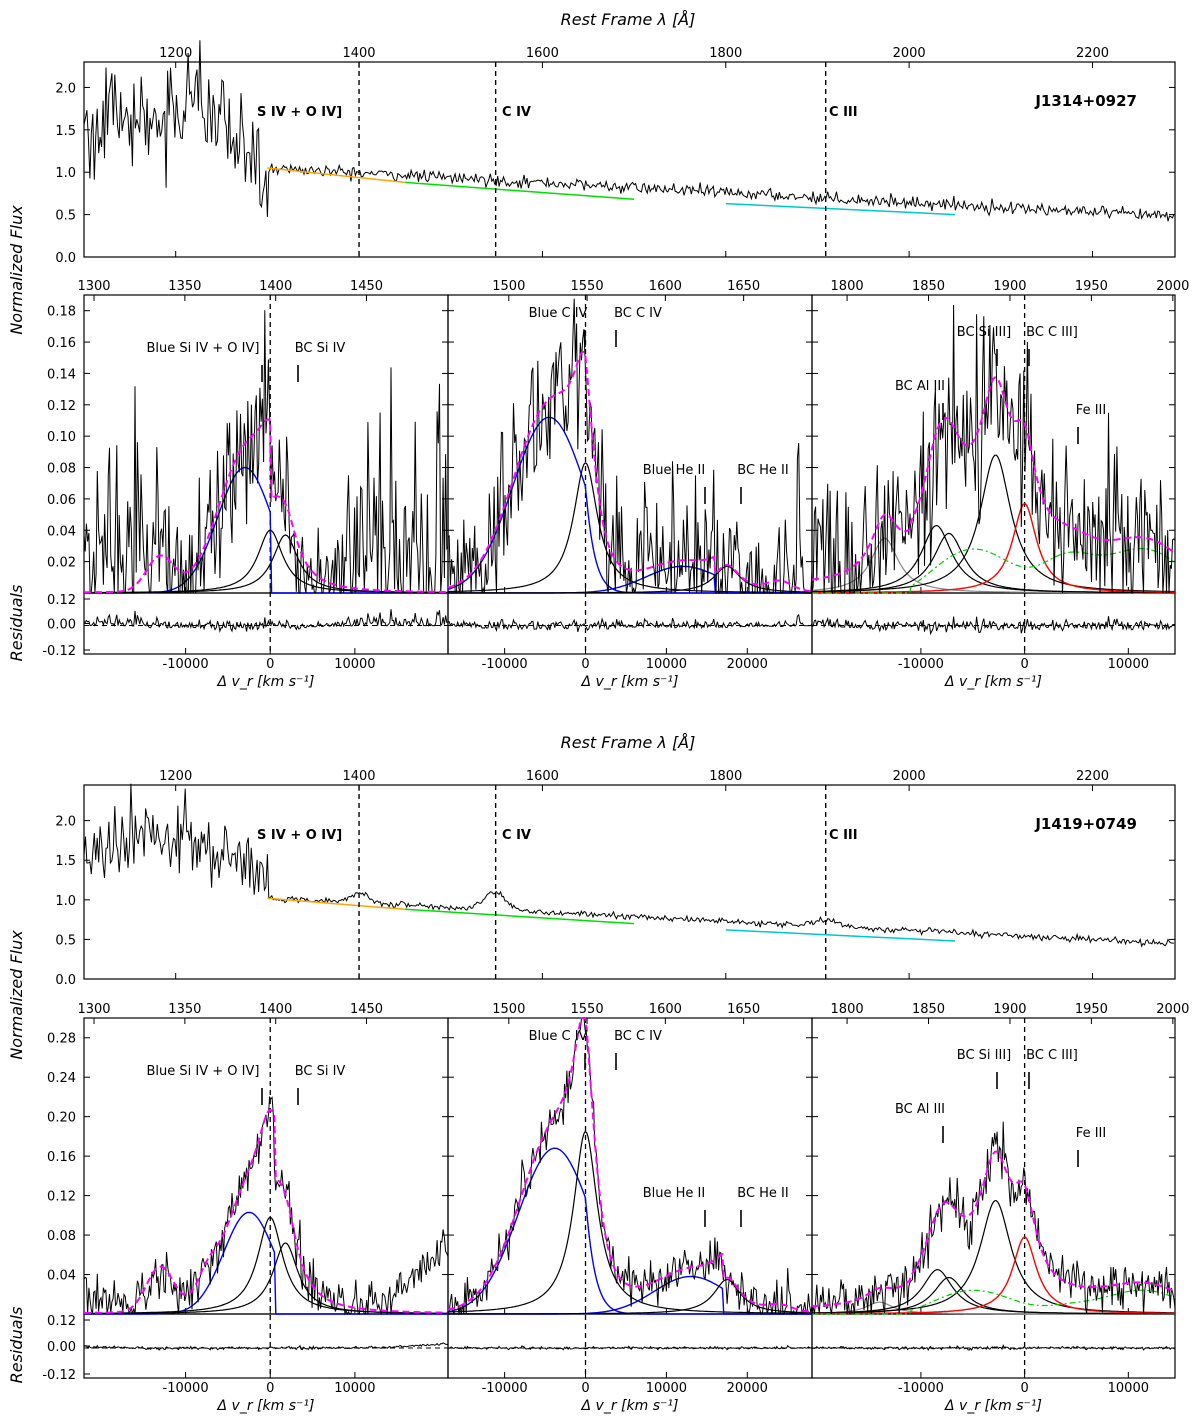  Describe the element at coordinates (909, 53) in the screenshot. I see `overview-xtick-label: 2000` at that location.